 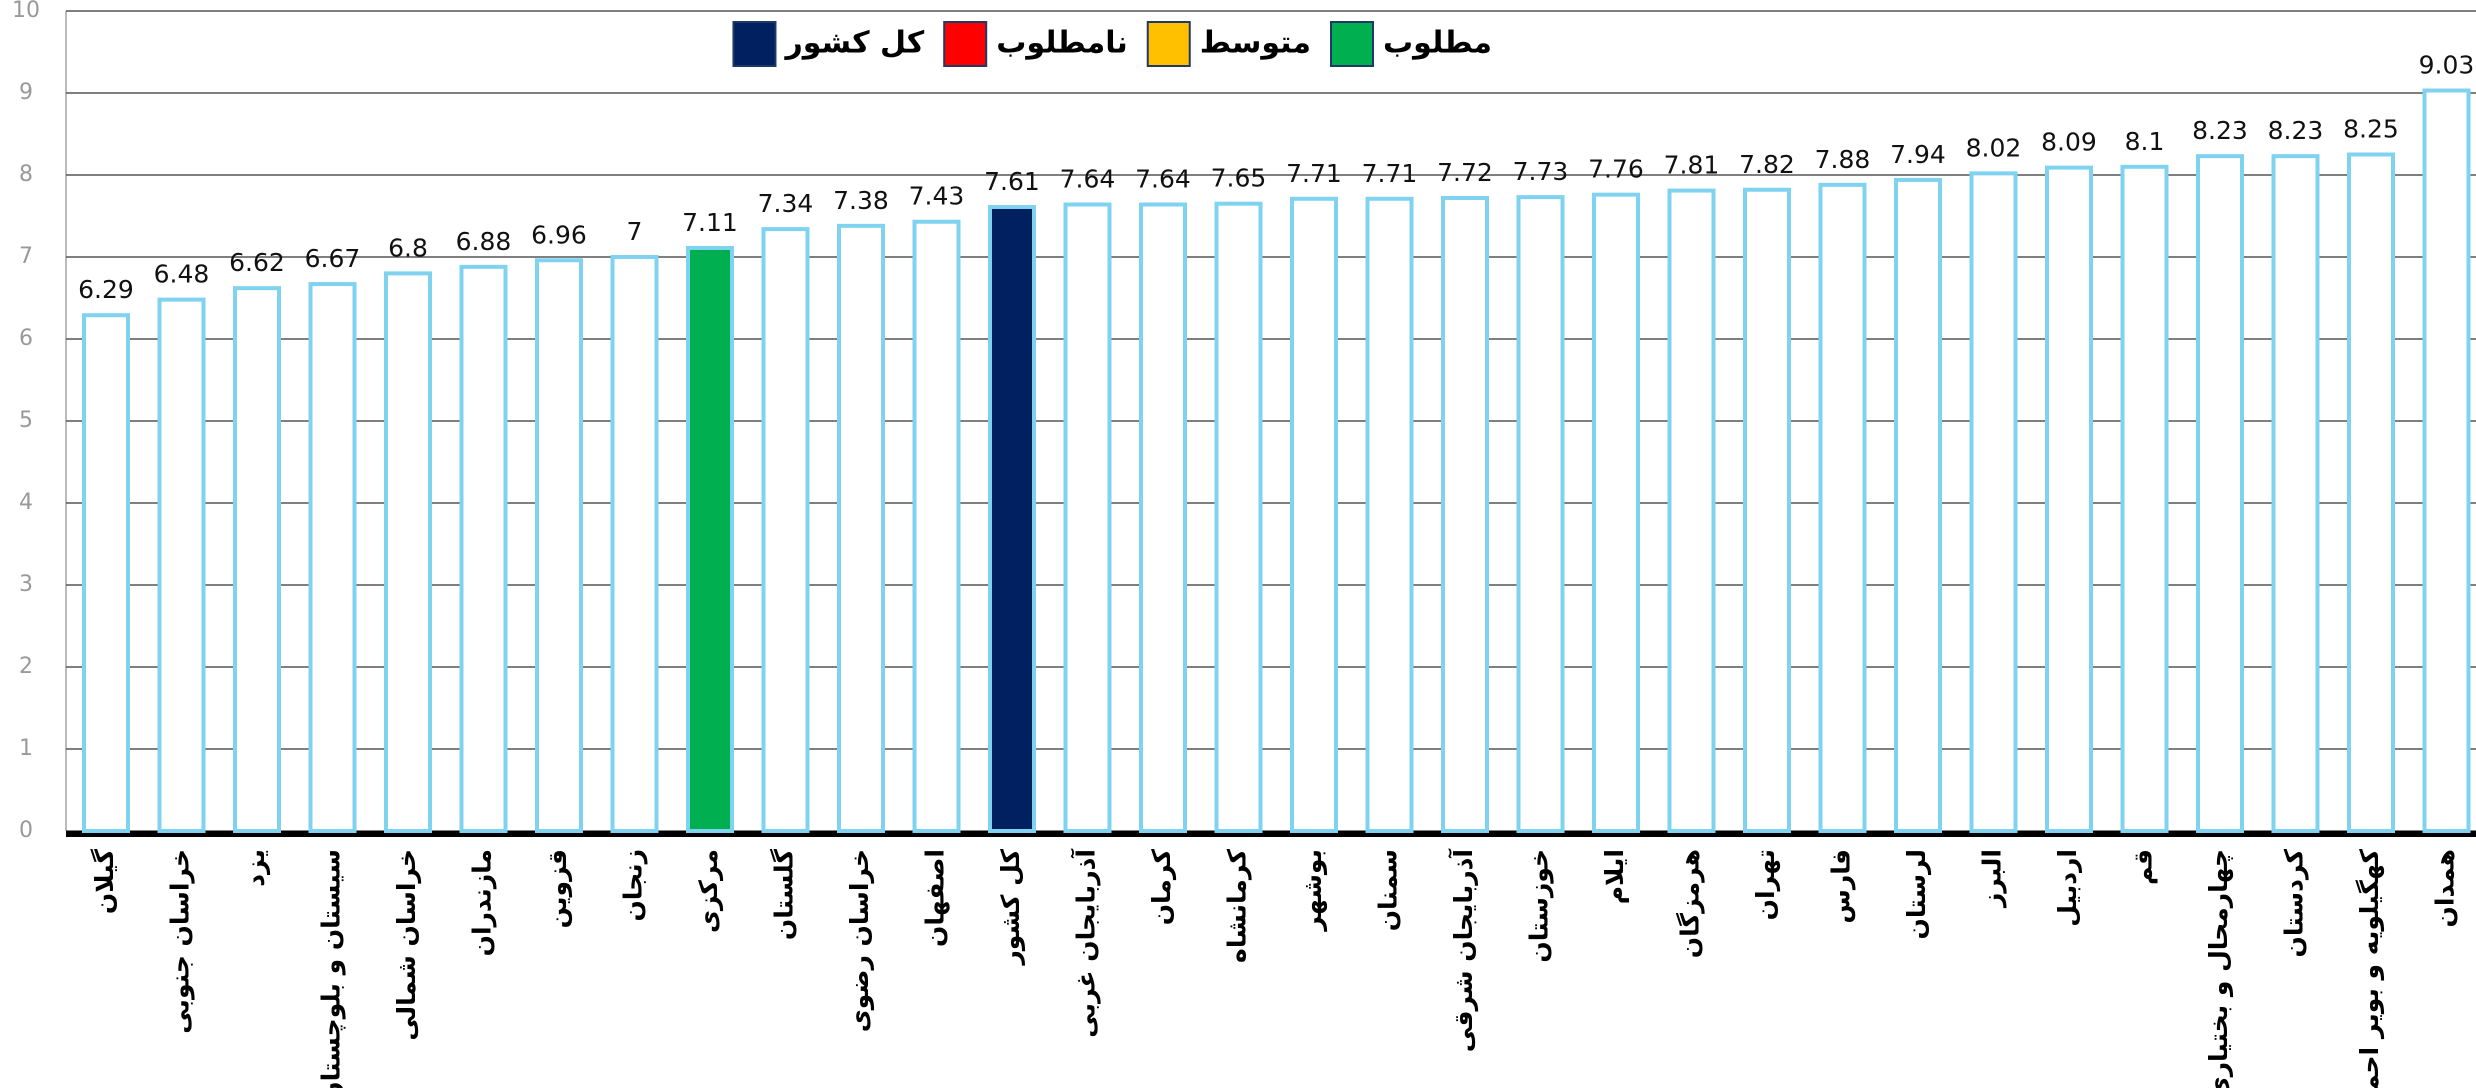 What do you see at coordinates (2295, 903) in the screenshot?
I see `x-tick-label: کردستان` at bounding box center [2295, 903].